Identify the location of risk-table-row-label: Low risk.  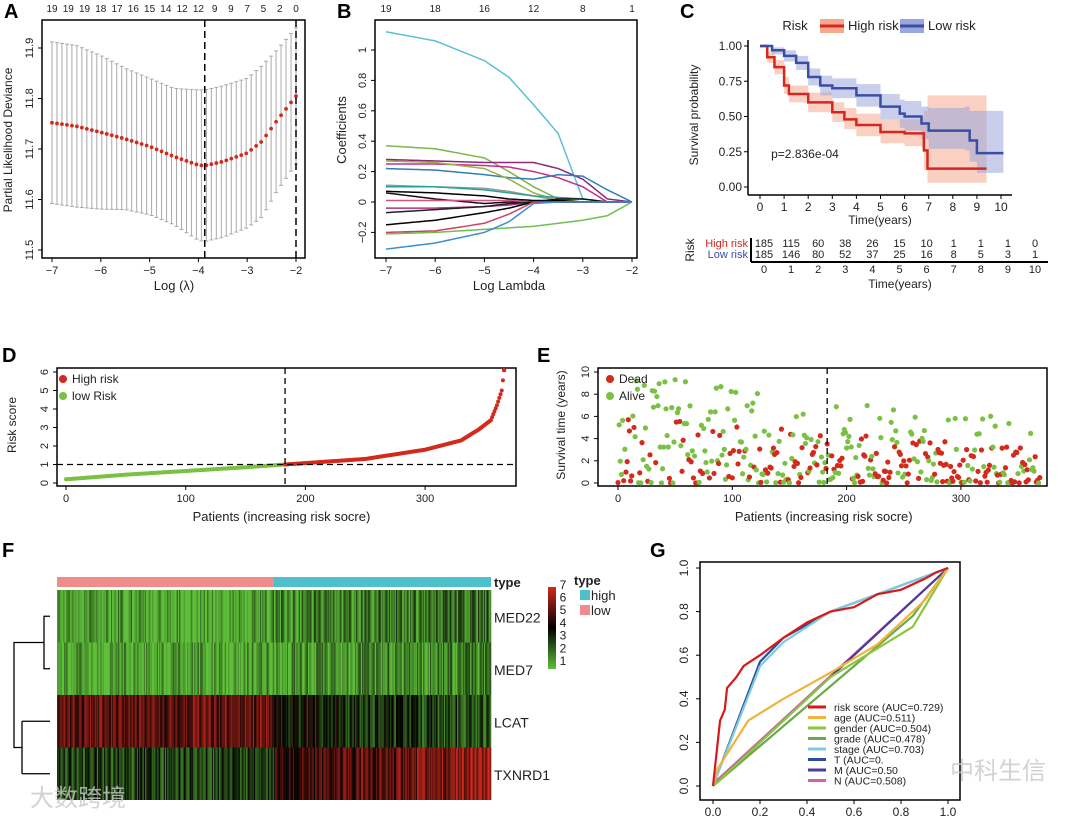
(728, 255).